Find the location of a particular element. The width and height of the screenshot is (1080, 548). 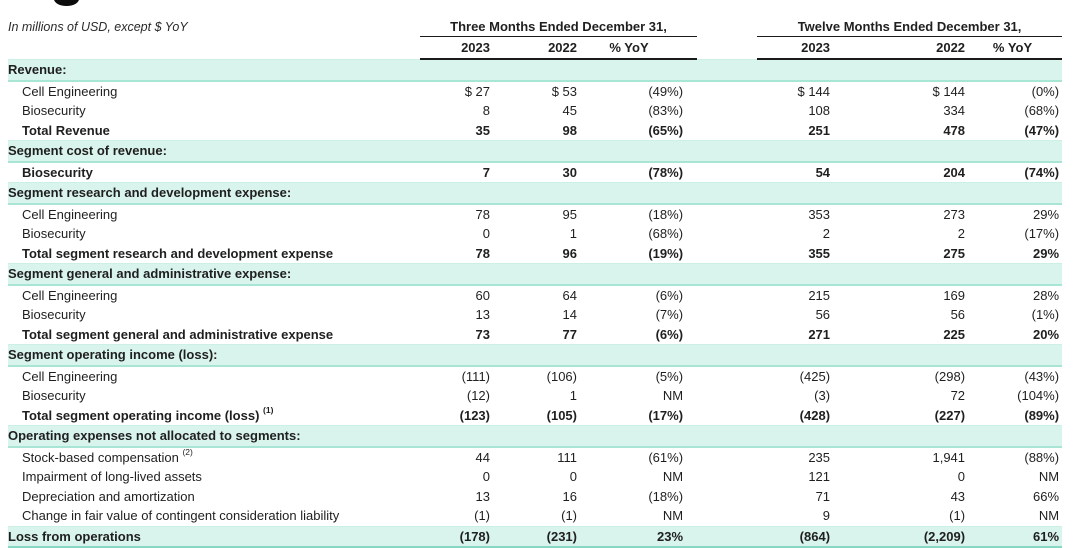

col-header-12m-2022: 2022 is located at coordinates (898, 48).